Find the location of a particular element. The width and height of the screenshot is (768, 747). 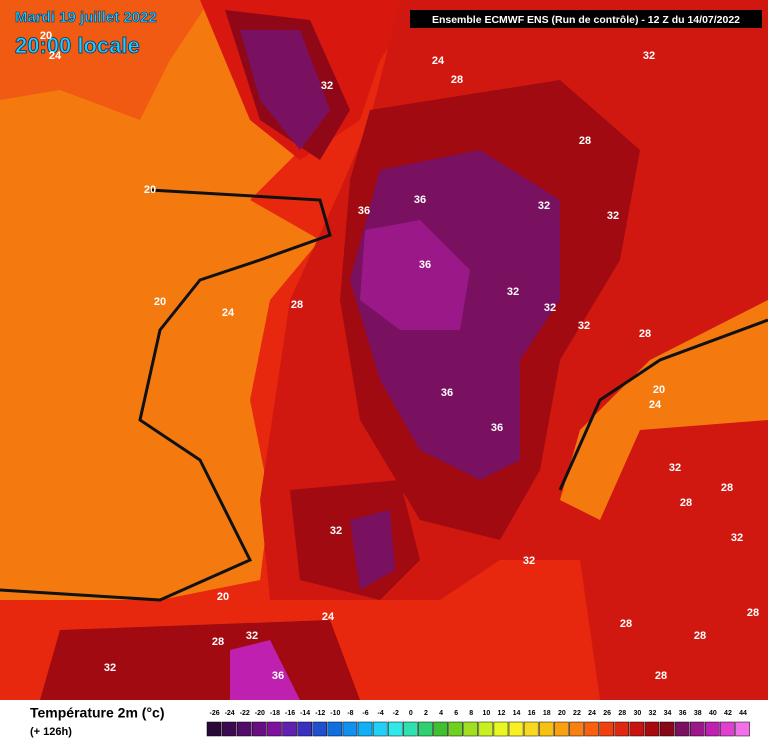

colorbar-tick: 28 is located at coordinates (622, 713).